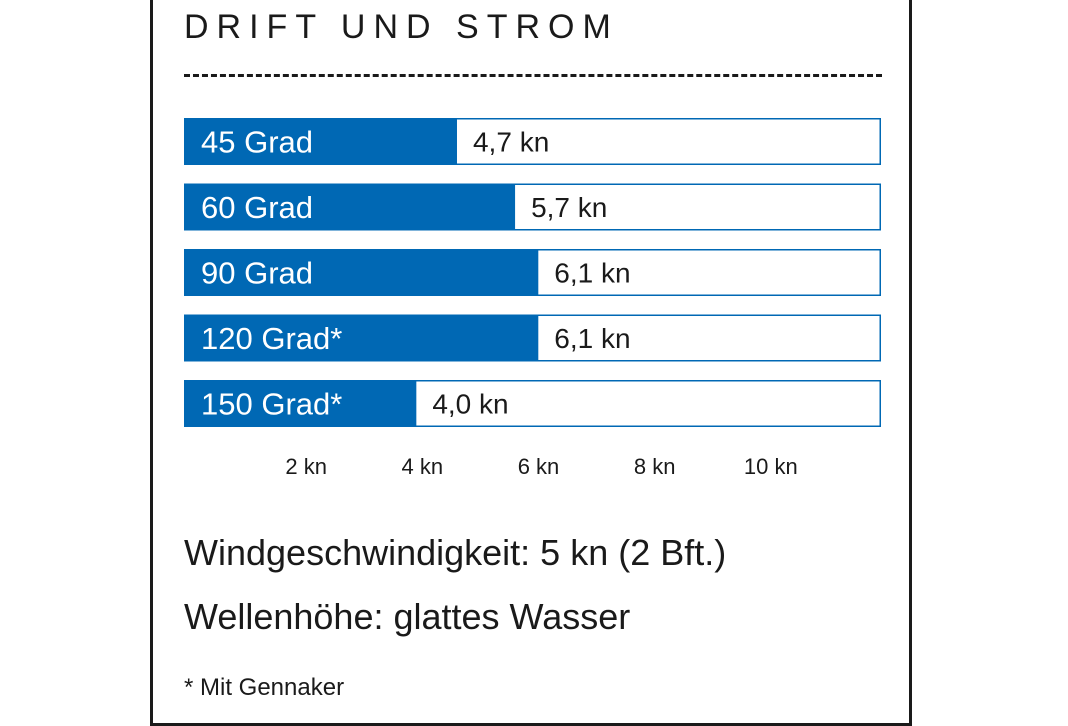 The height and width of the screenshot is (726, 1068). I want to click on chart-title: DRIFT UND STROM, so click(401, 27).